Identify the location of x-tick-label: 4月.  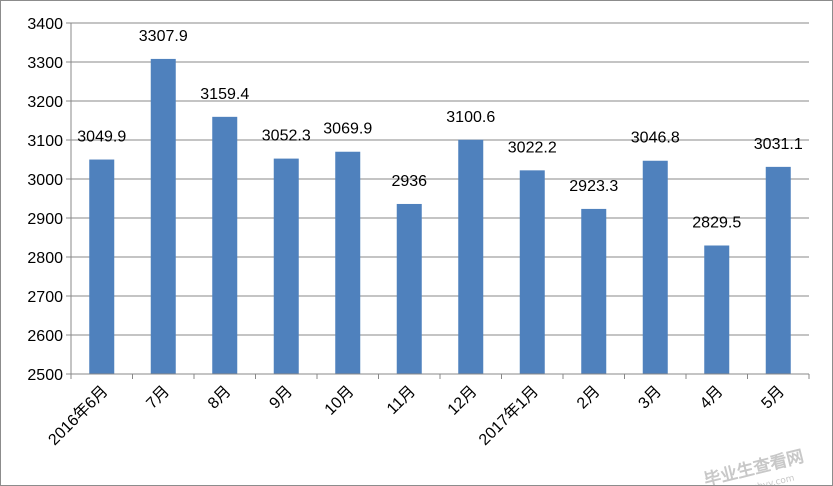
(712, 398).